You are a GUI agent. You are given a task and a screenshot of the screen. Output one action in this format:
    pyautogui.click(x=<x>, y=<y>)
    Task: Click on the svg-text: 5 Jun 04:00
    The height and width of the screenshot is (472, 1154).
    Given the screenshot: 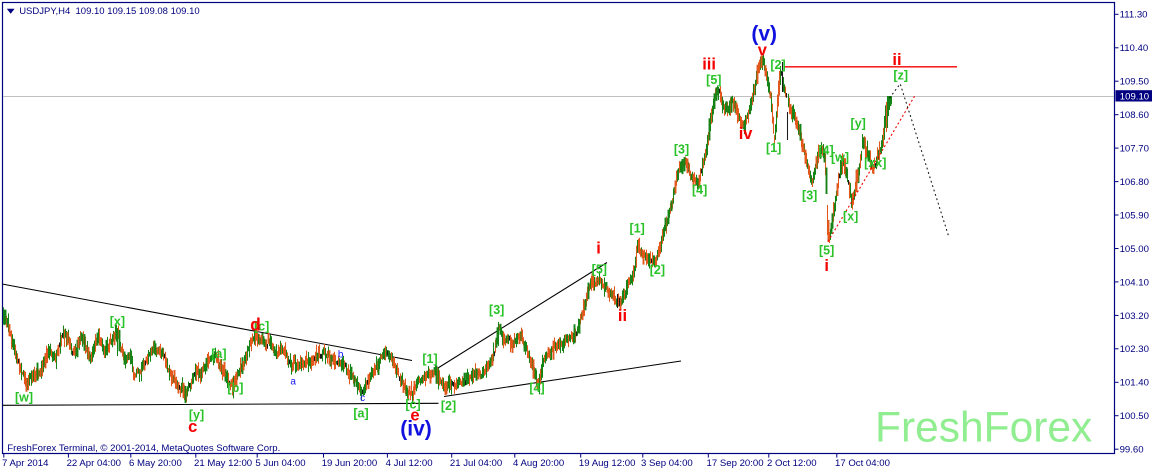 What is the action you would take?
    pyautogui.click(x=280, y=463)
    